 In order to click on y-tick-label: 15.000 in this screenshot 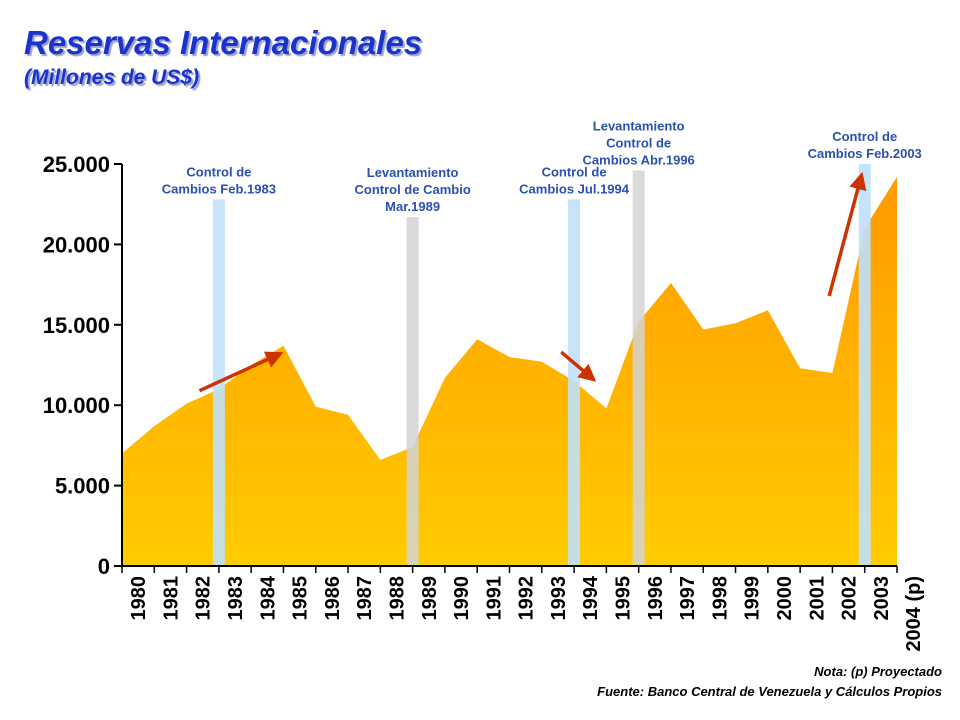, I will do `click(76, 325)`.